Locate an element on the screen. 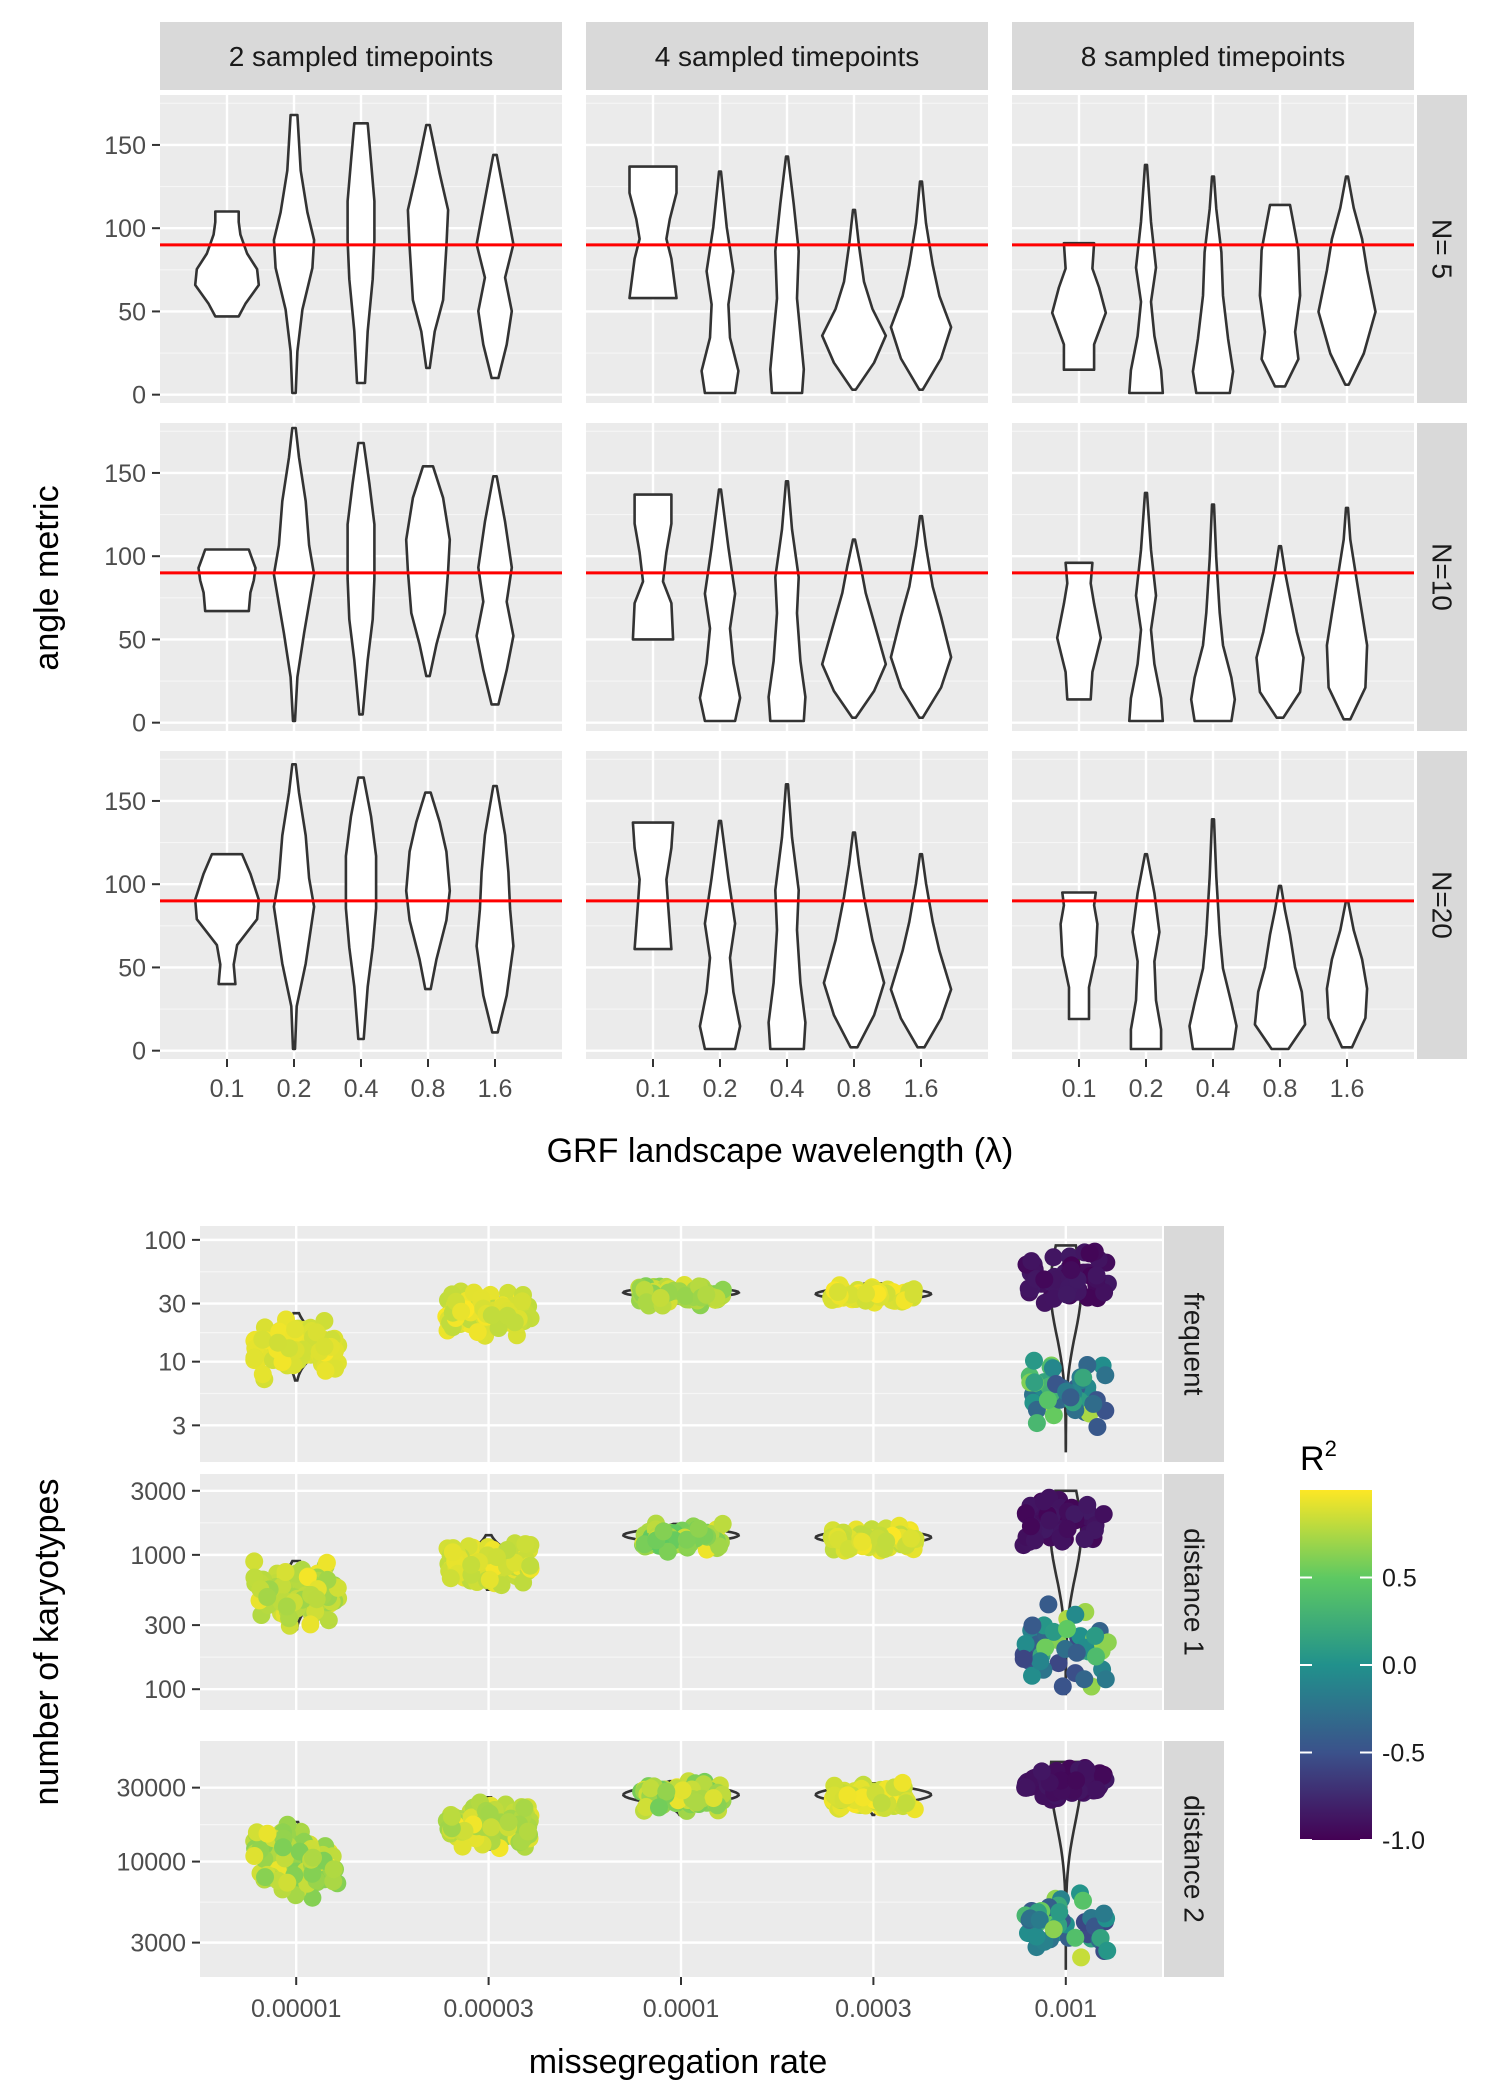 The image size is (1500, 2100). row-strip-label: distance 2 is located at coordinates (1194, 1859).